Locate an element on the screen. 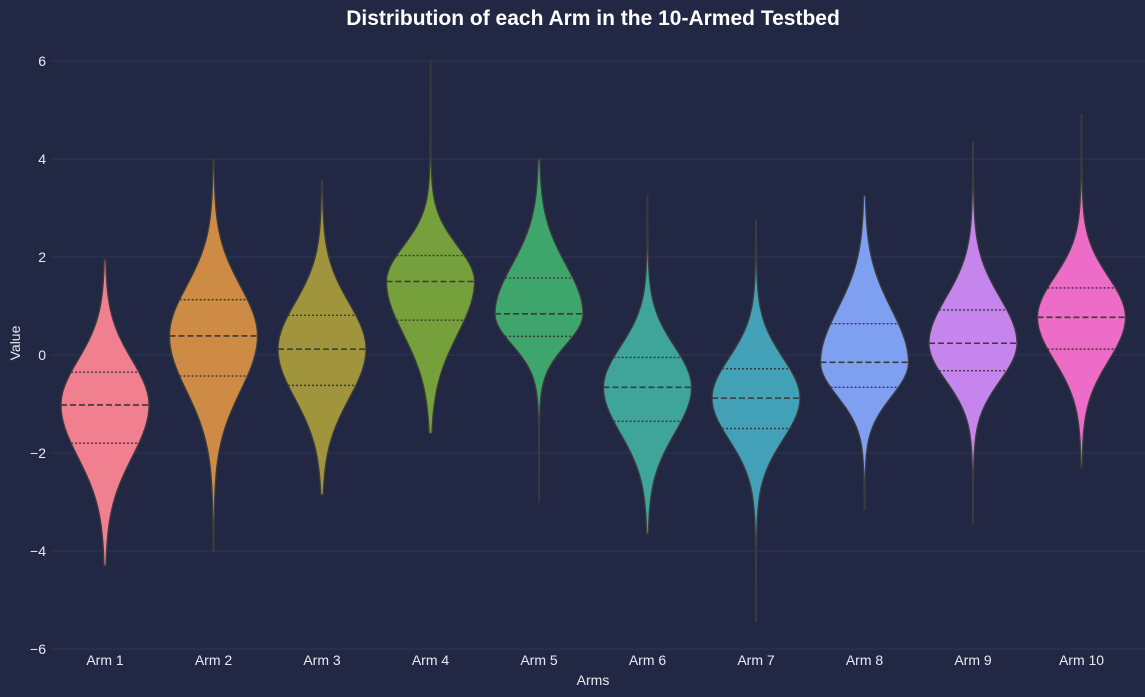  y-tick-label: −6 is located at coordinates (38, 649).